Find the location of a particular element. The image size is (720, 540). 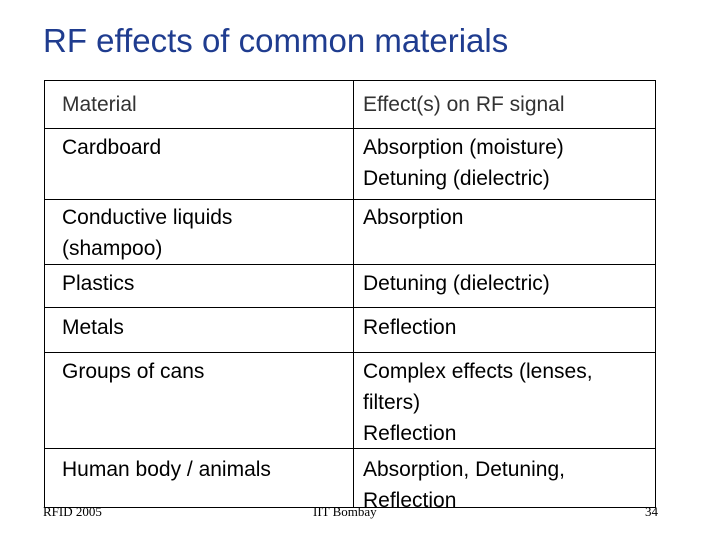

header-effects: Effect(s) on RF signal is located at coordinates (464, 104).